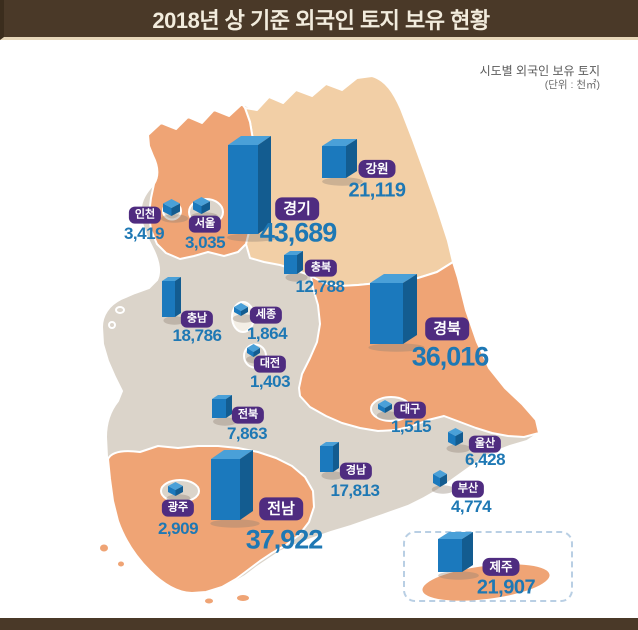 The width and height of the screenshot is (638, 630). I want to click on bar-top-face-chungnam, so click(171, 279).